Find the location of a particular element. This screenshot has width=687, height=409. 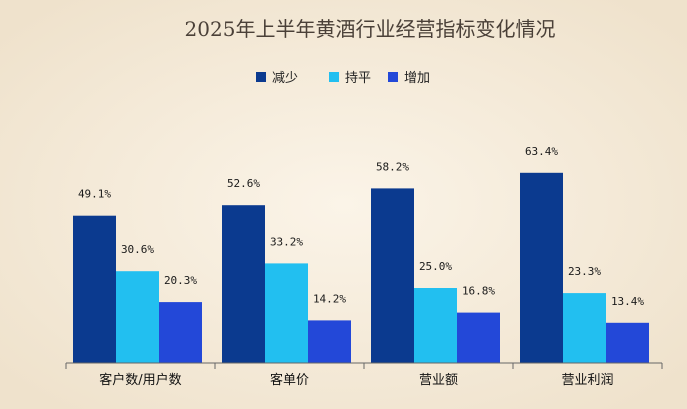

legend-label-1: 持平 is located at coordinates (358, 78).